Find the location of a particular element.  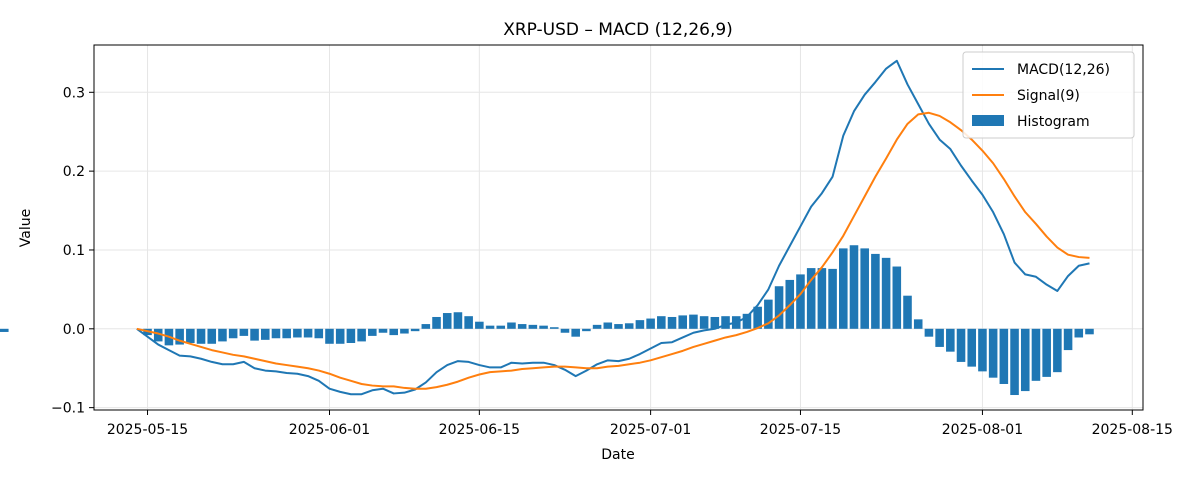

x-tick-label: 2025-06-15 is located at coordinates (479, 430).